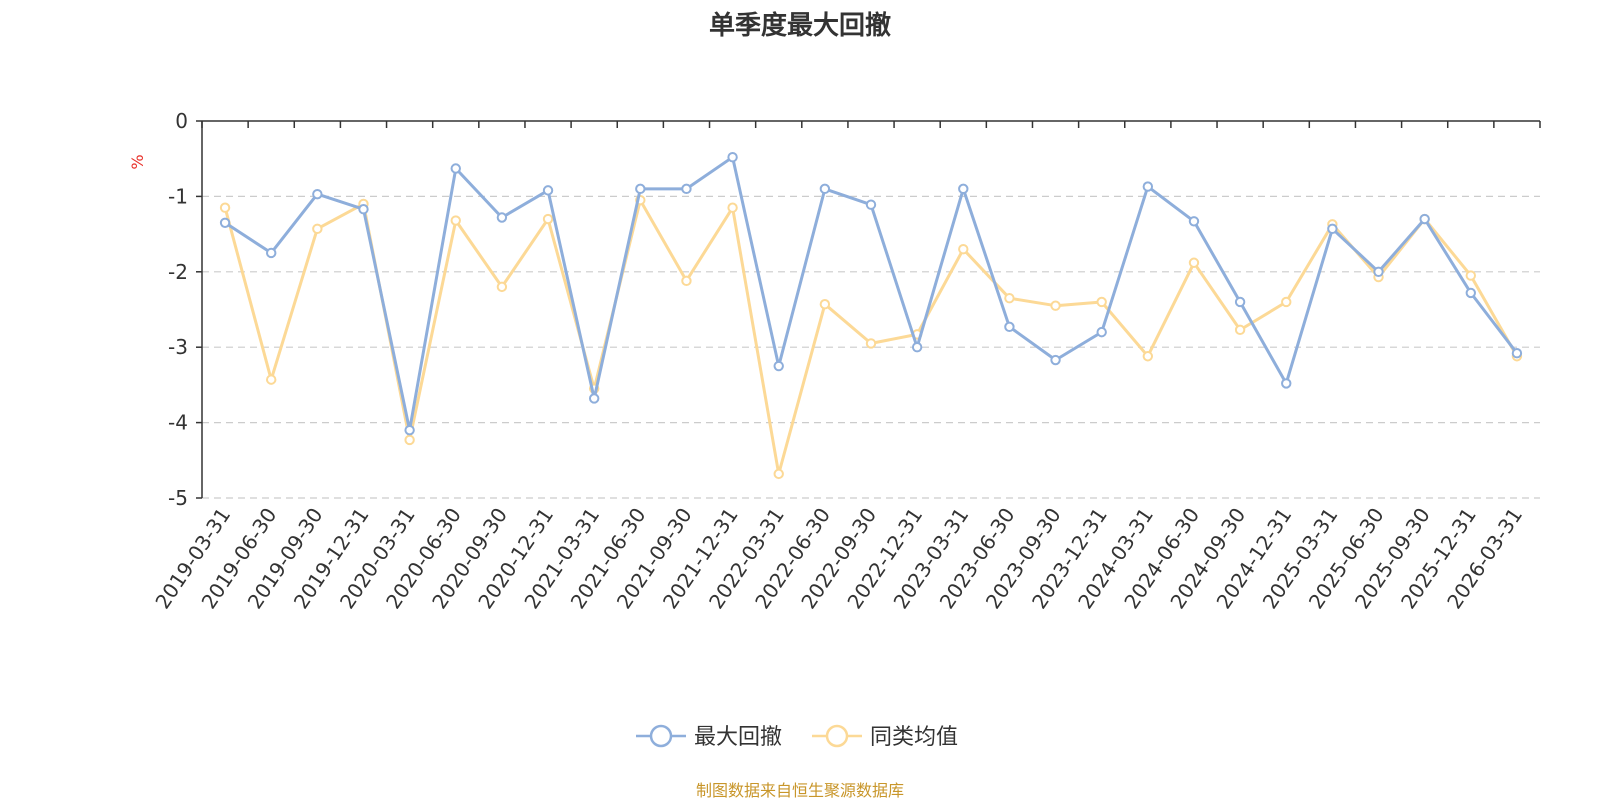  Describe the element at coordinates (914, 737) in the screenshot. I see `legend-label: 同类均值` at that location.